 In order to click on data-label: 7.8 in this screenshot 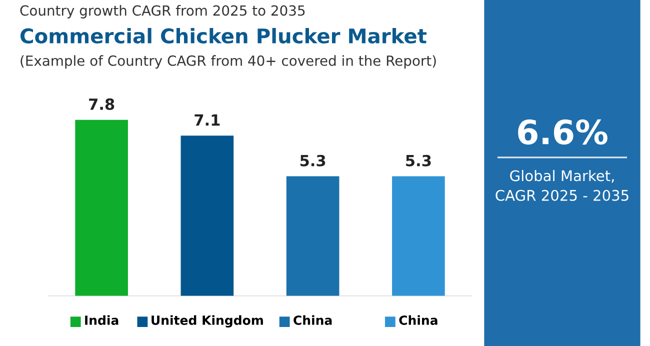, I will do `click(101, 104)`.